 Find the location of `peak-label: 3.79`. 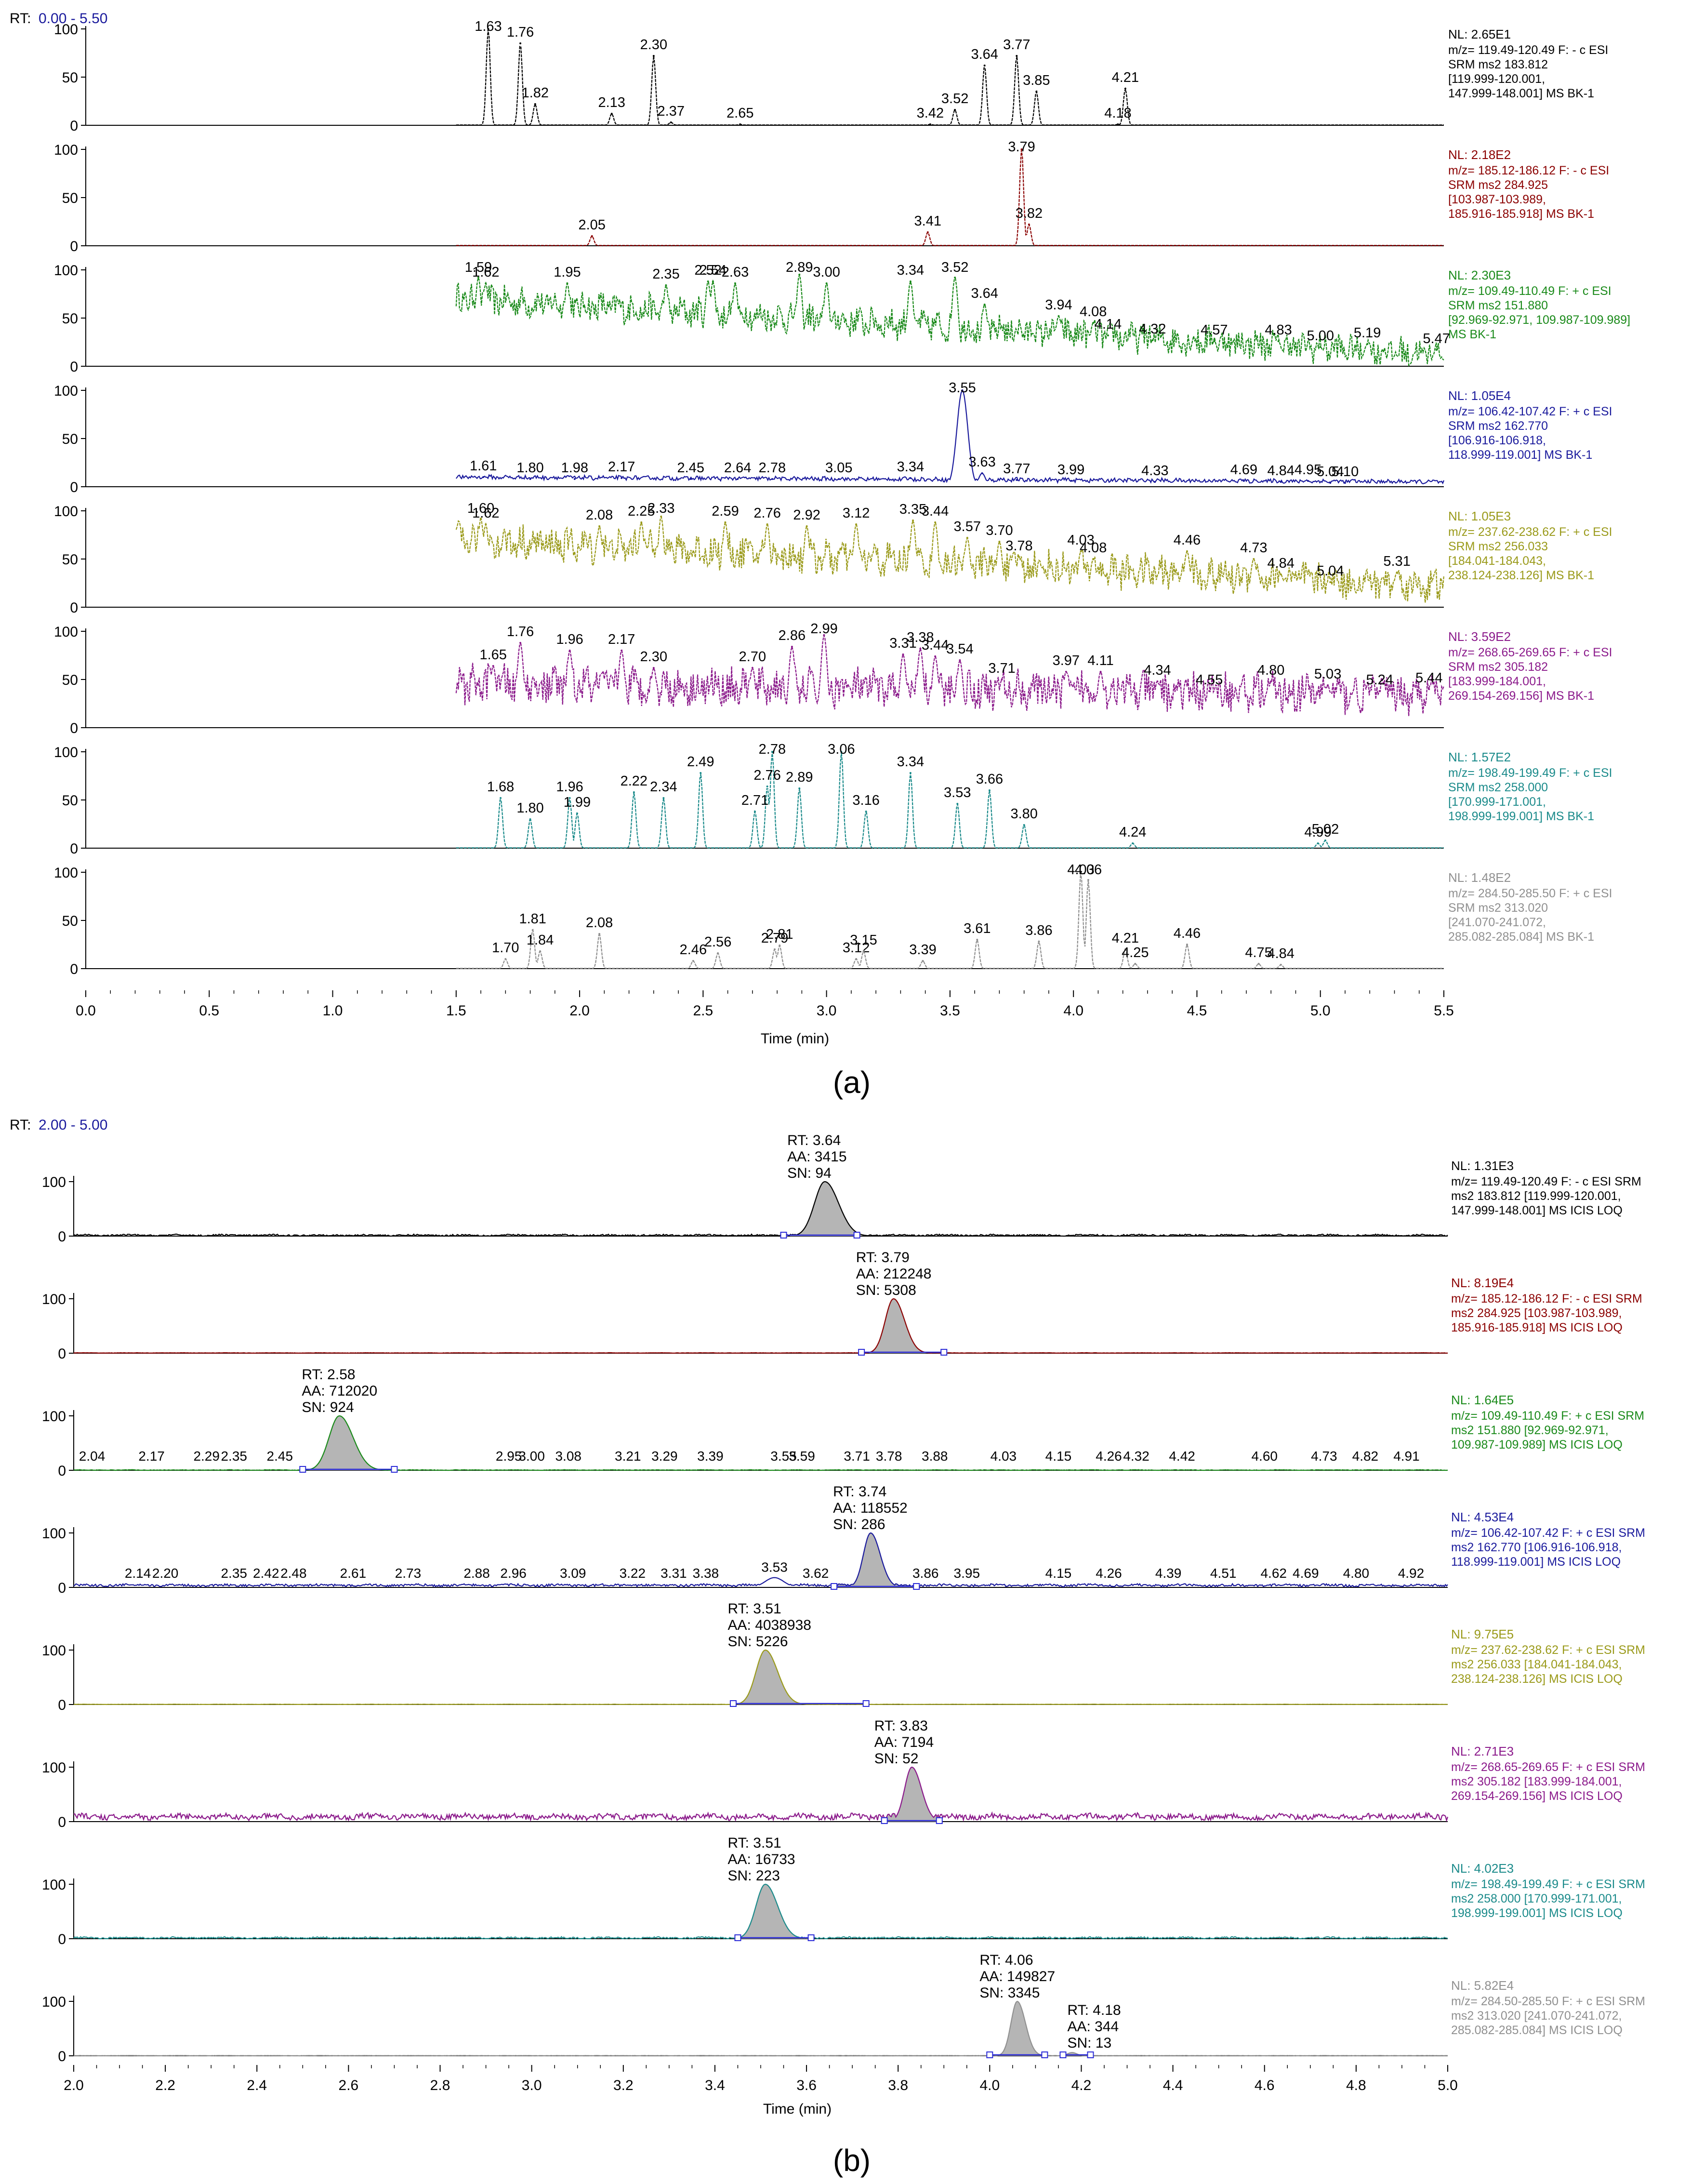

peak-label: 3.79 is located at coordinates (1021, 147).